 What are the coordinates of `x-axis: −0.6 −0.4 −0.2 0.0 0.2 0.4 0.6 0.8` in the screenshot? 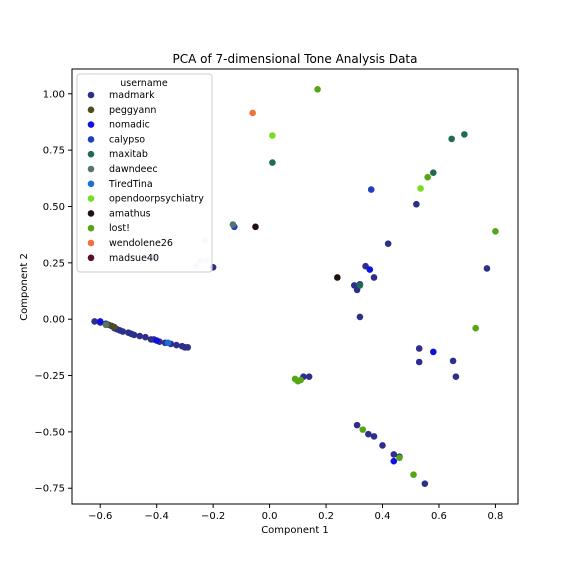 It's located at (295, 513).